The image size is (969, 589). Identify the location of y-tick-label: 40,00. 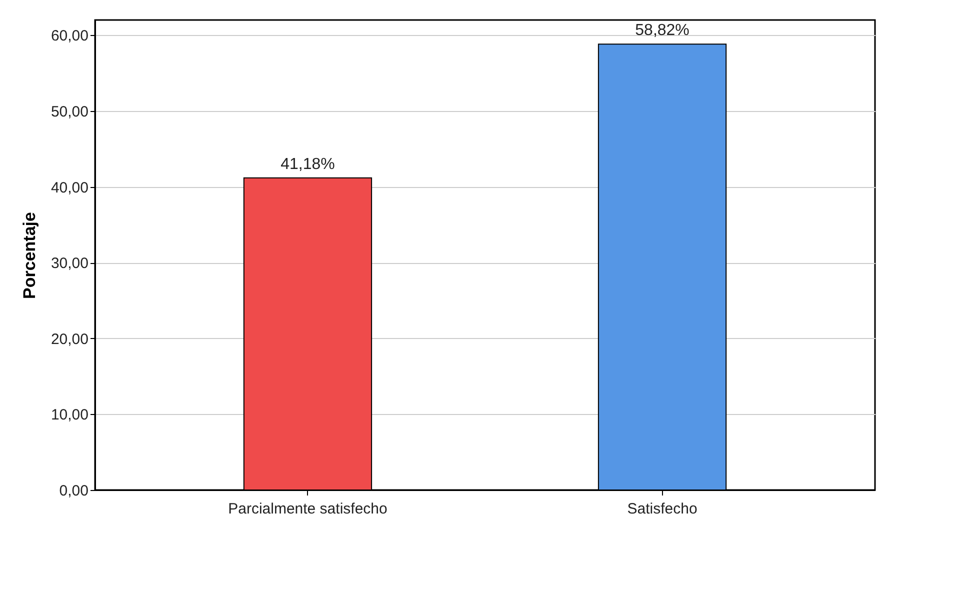
(69, 187).